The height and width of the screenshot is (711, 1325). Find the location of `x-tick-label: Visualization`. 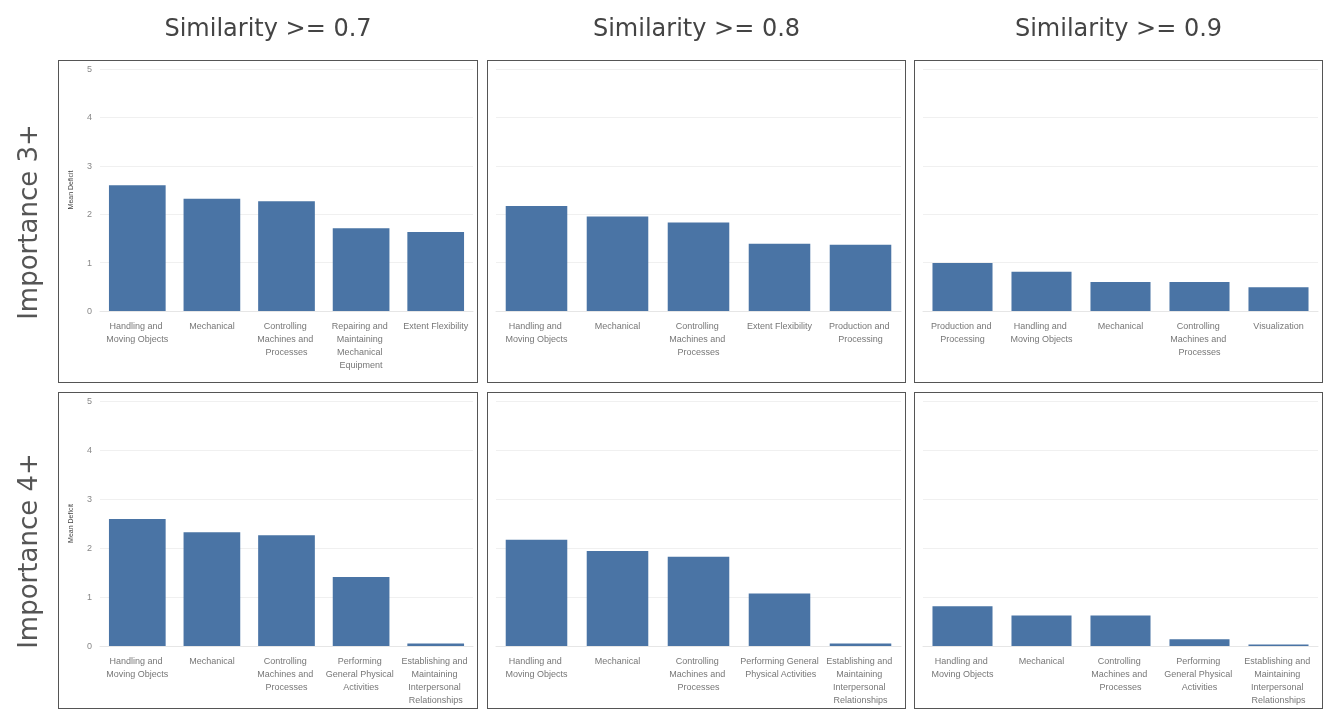

x-tick-label: Visualization is located at coordinates (1278, 325).